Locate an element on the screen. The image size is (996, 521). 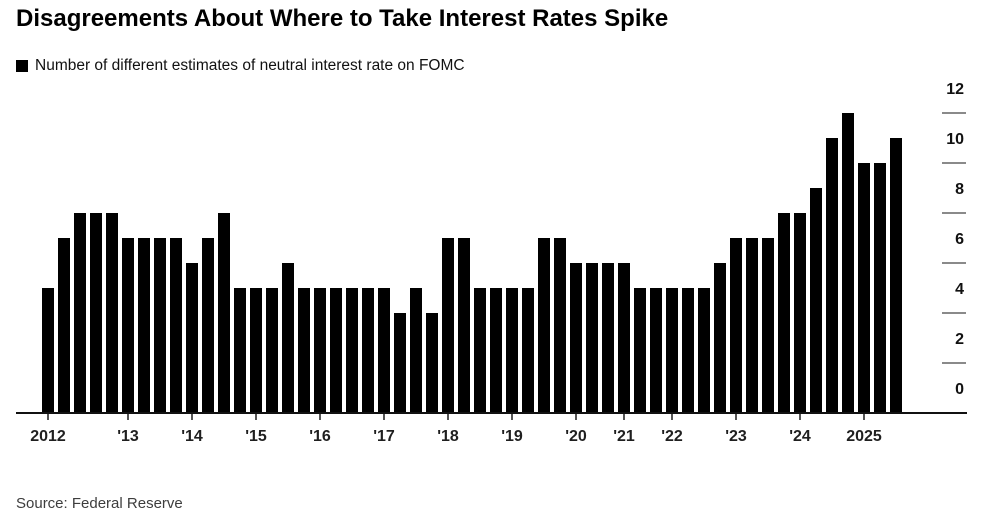
x-tick-2012 is located at coordinates (48, 417).